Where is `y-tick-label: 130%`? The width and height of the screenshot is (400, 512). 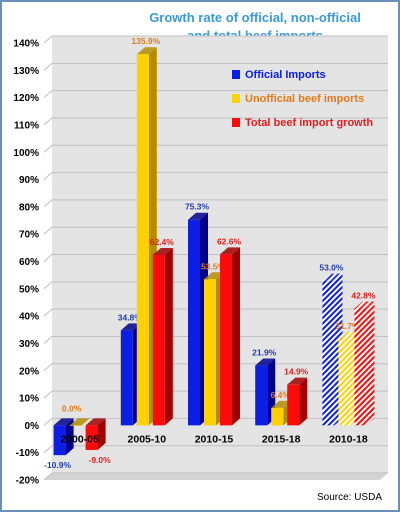
y-tick-label: 130% is located at coordinates (26, 71).